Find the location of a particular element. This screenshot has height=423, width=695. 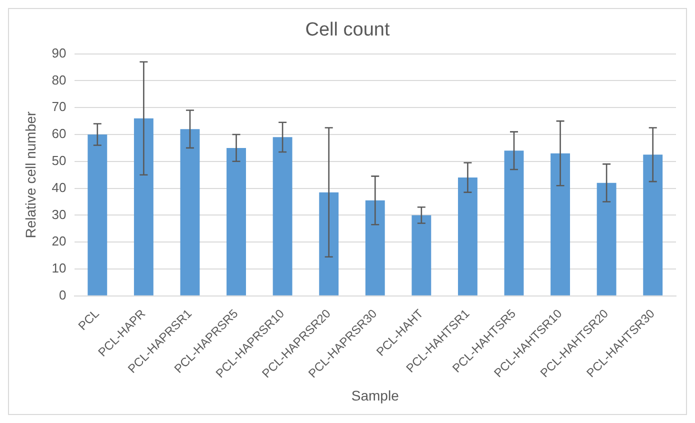

y-tick-label: 60 is located at coordinates (59, 134).